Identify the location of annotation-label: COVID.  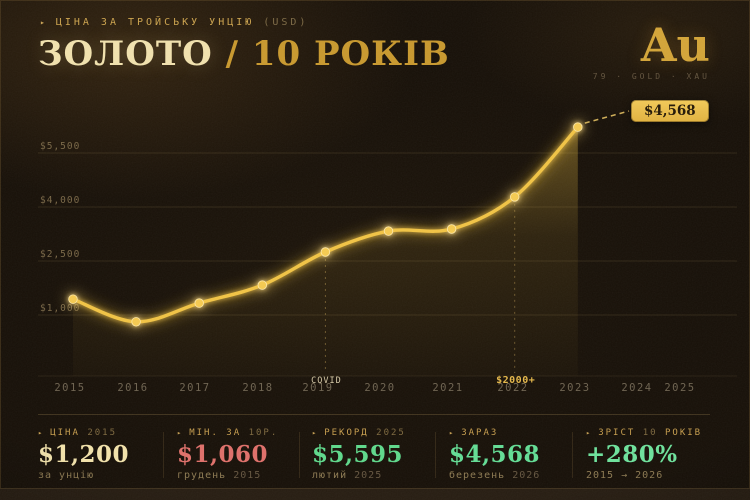
(326, 381).